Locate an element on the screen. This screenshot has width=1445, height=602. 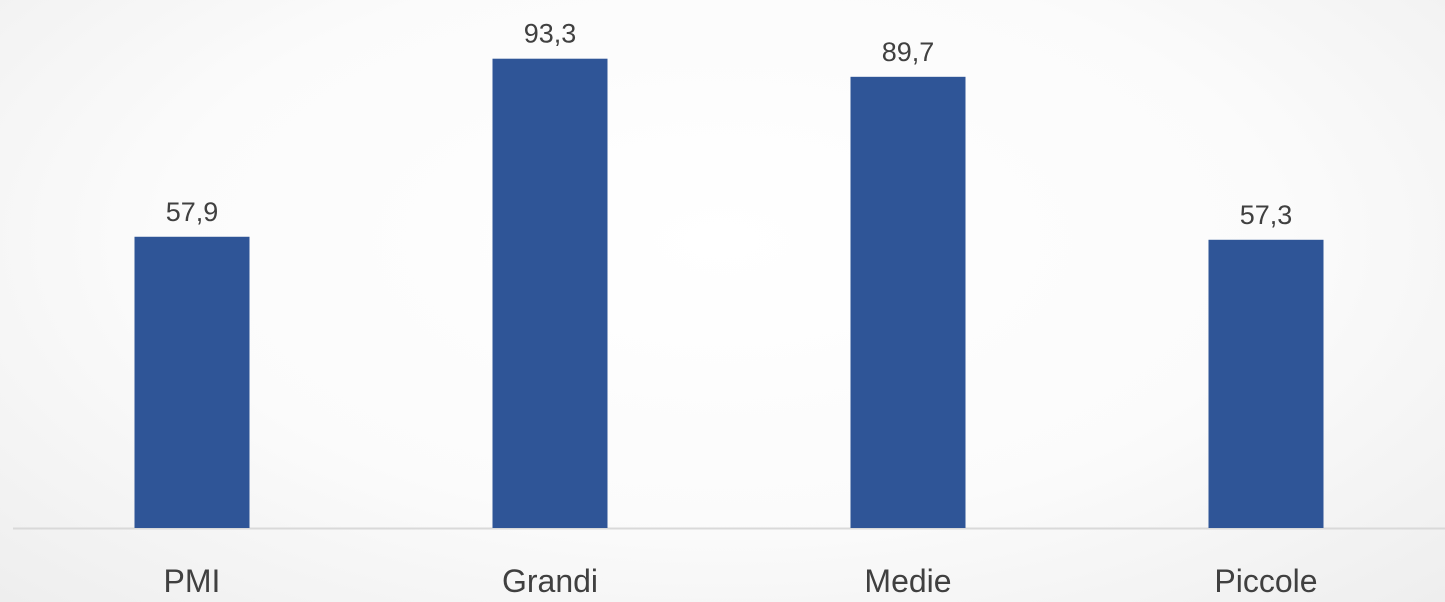
bar-grandi is located at coordinates (550, 293).